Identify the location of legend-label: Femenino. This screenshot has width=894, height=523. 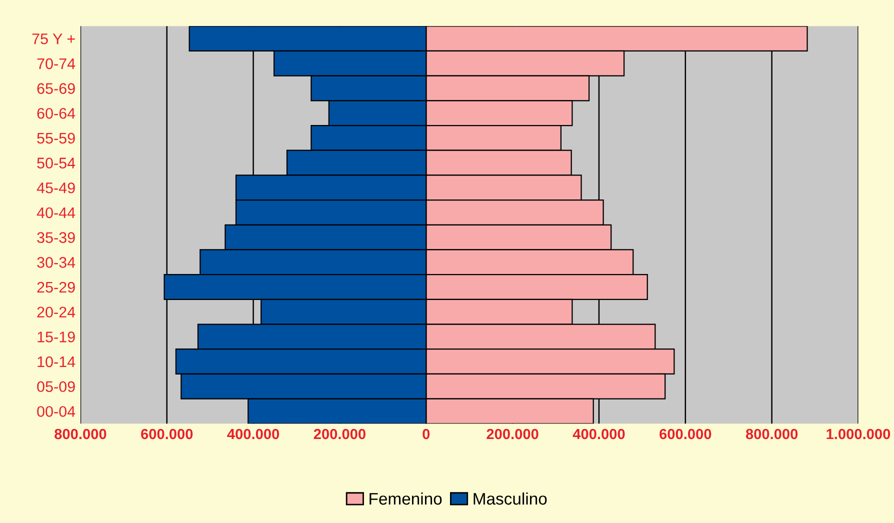
(406, 498).